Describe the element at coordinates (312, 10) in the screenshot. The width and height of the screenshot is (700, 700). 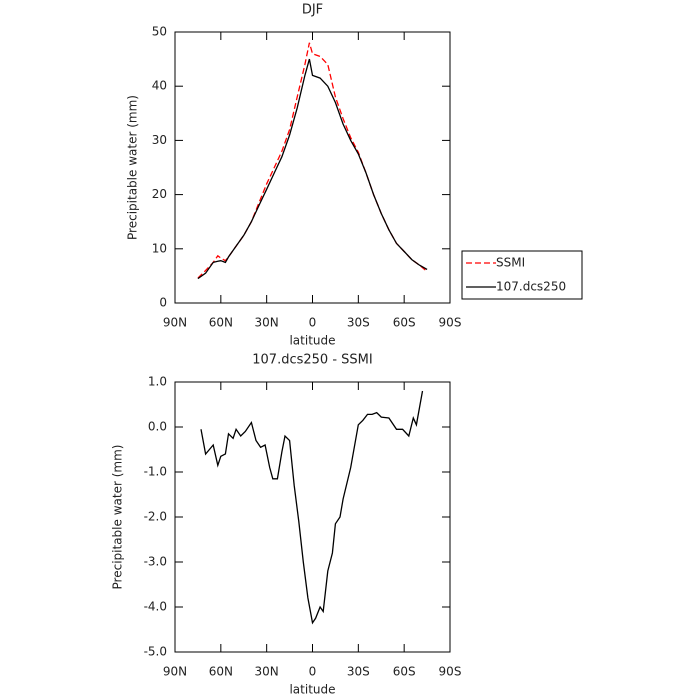
I see `chart-title: DJF` at that location.